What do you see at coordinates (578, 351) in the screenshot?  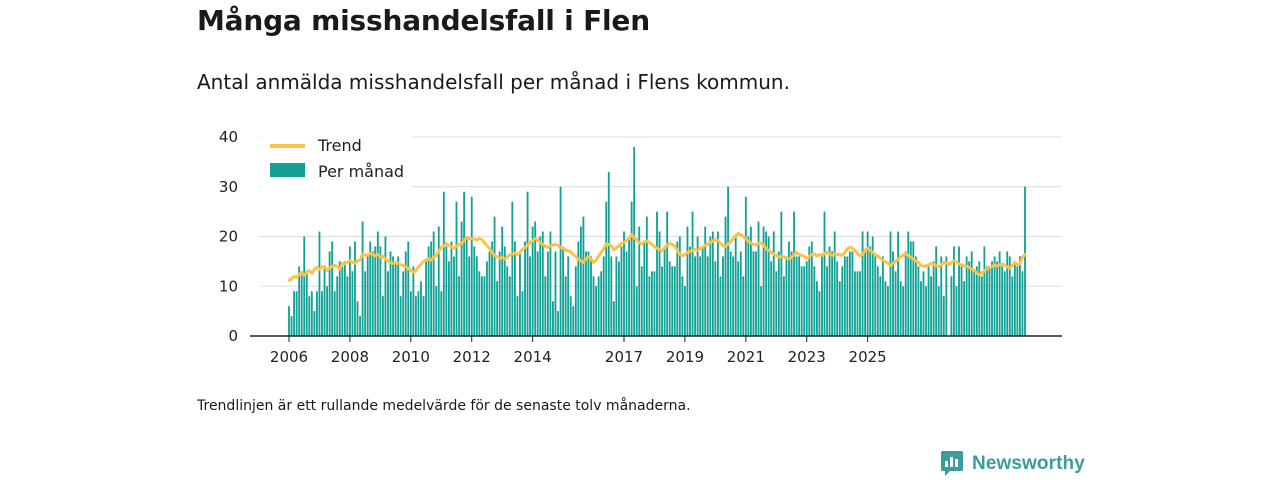 I see `x-axis-ticks: 2006 2008 2010 2012 2014 2017 2019 2021 2023 2025` at bounding box center [578, 351].